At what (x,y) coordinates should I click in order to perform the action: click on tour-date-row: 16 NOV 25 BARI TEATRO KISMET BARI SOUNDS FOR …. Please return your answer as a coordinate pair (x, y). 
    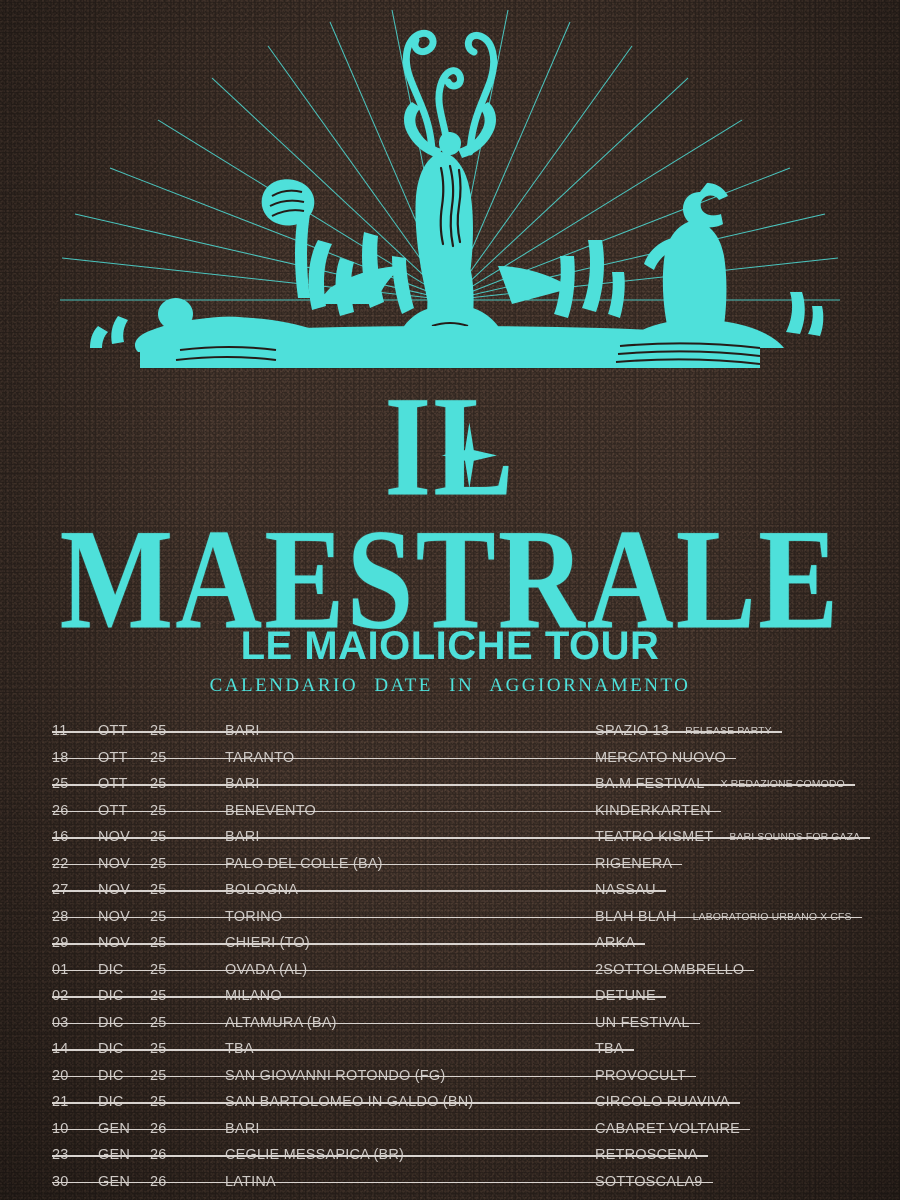
    Looking at the image, I should click on (461, 837).